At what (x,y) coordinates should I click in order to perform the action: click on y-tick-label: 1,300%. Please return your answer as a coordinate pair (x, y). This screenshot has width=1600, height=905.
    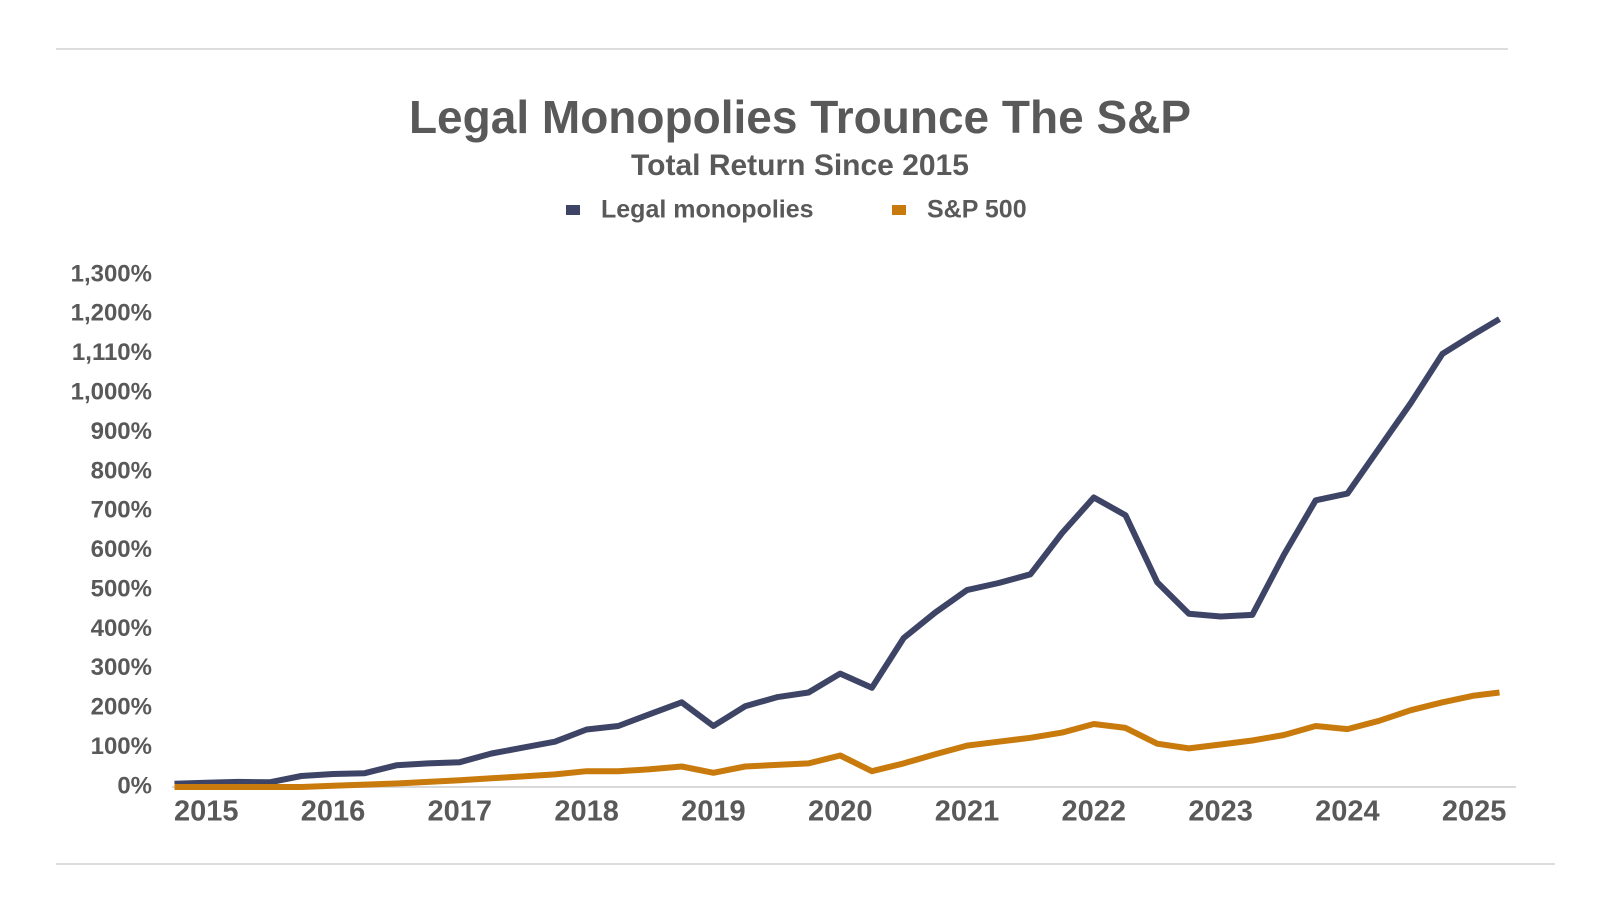
    Looking at the image, I should click on (111, 273).